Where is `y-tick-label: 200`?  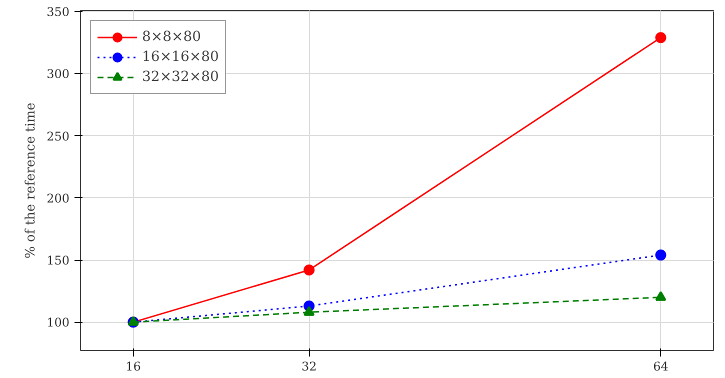
y-tick-label: 200 is located at coordinates (58, 198).